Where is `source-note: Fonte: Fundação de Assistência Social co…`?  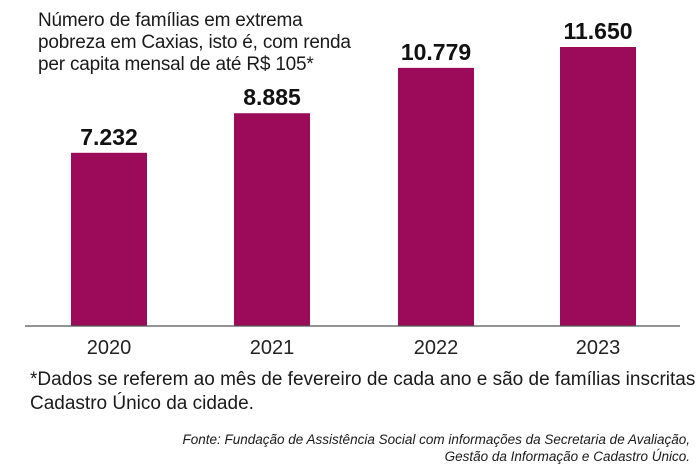
source-note: Fonte: Fundação de Assistência Social co… is located at coordinates (436, 448).